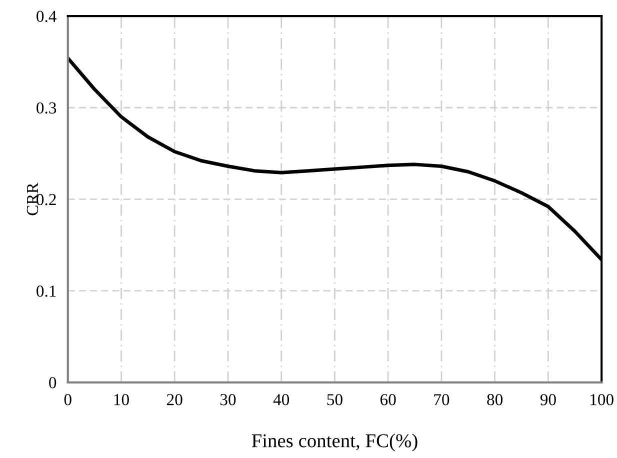  Describe the element at coordinates (174, 400) in the screenshot. I see `x-tick-label: 20` at that location.